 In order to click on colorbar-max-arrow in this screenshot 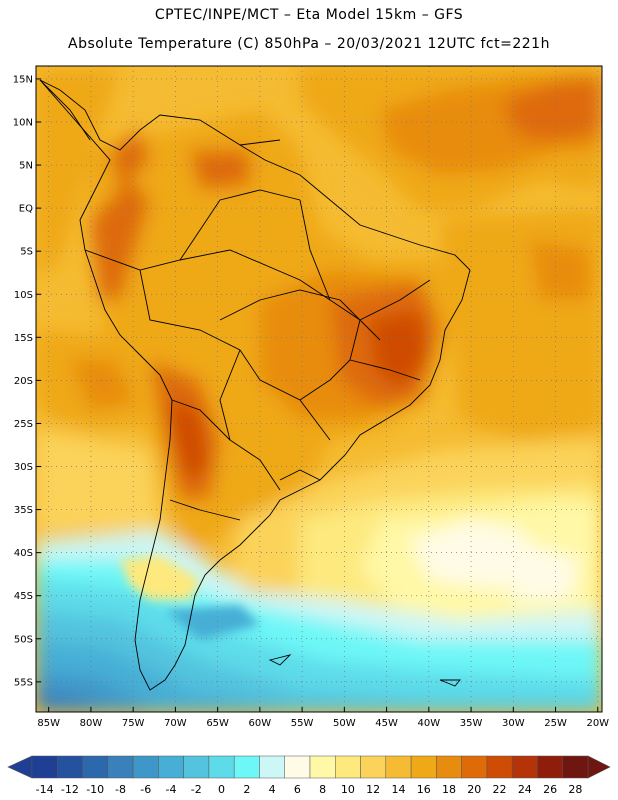, I will do `click(599, 767)`.